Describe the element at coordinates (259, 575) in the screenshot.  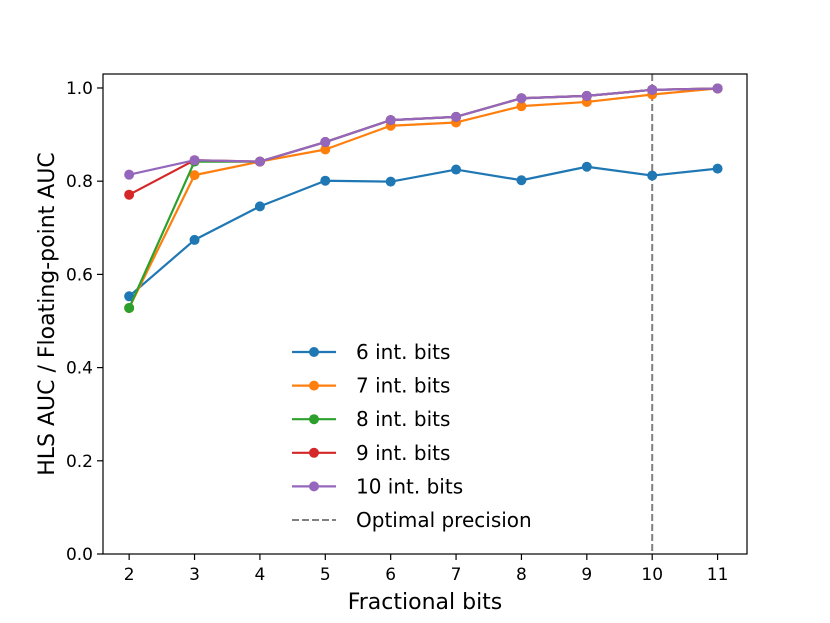
I see `x-tick-label: 4` at that location.